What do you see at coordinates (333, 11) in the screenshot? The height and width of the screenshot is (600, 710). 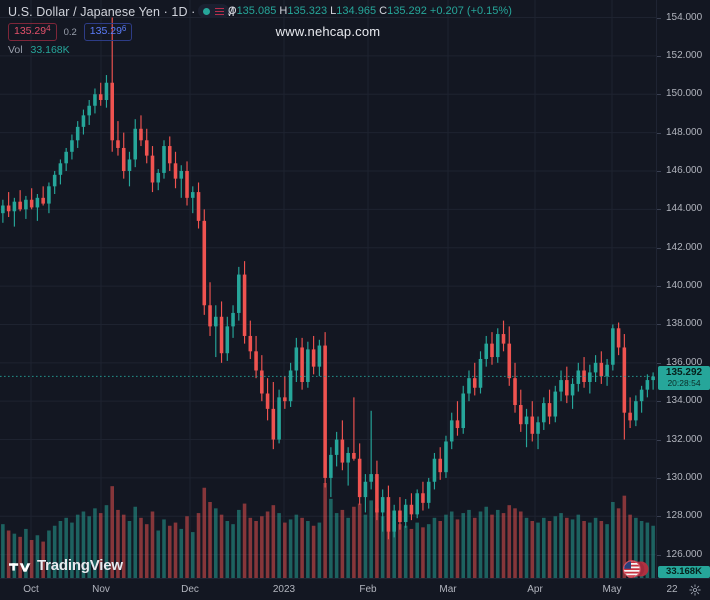 I see `low-label: L` at bounding box center [333, 11].